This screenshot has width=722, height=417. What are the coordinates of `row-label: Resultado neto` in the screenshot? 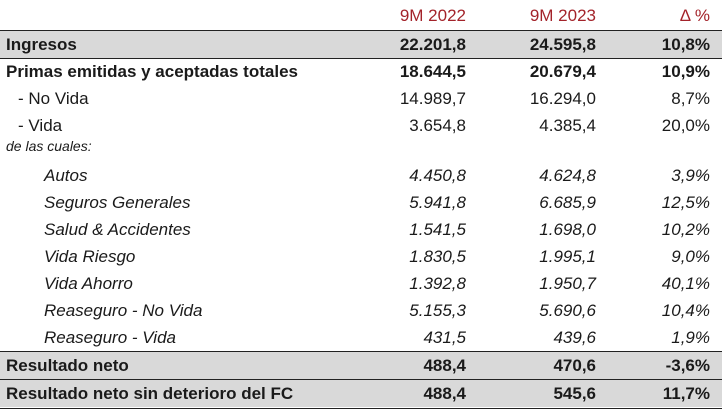 It's located at (67, 365).